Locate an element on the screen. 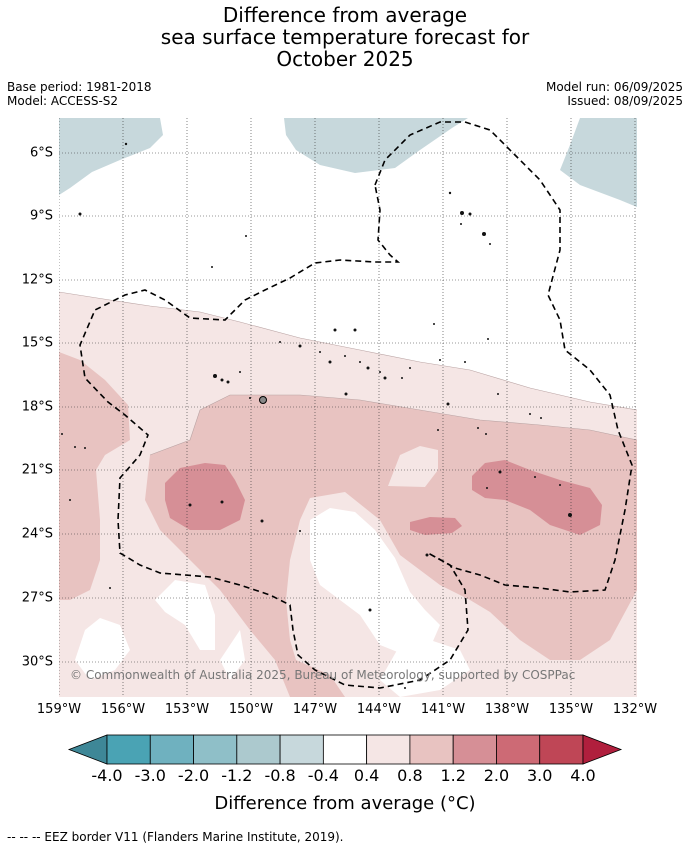  colorbar-tick-label: 1.2 is located at coordinates (453, 775).